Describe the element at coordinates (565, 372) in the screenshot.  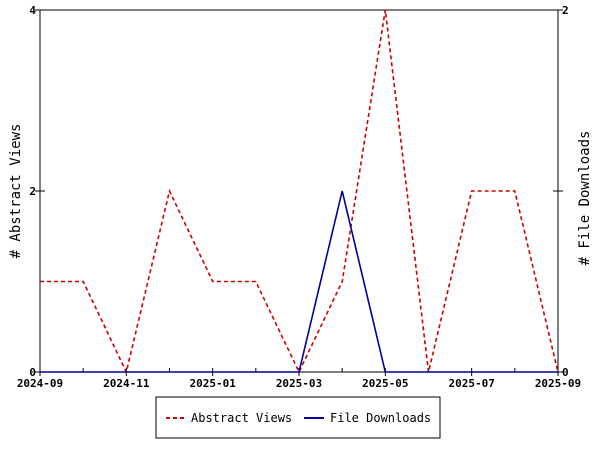
I see `y-right-tick-label: 0` at that location.